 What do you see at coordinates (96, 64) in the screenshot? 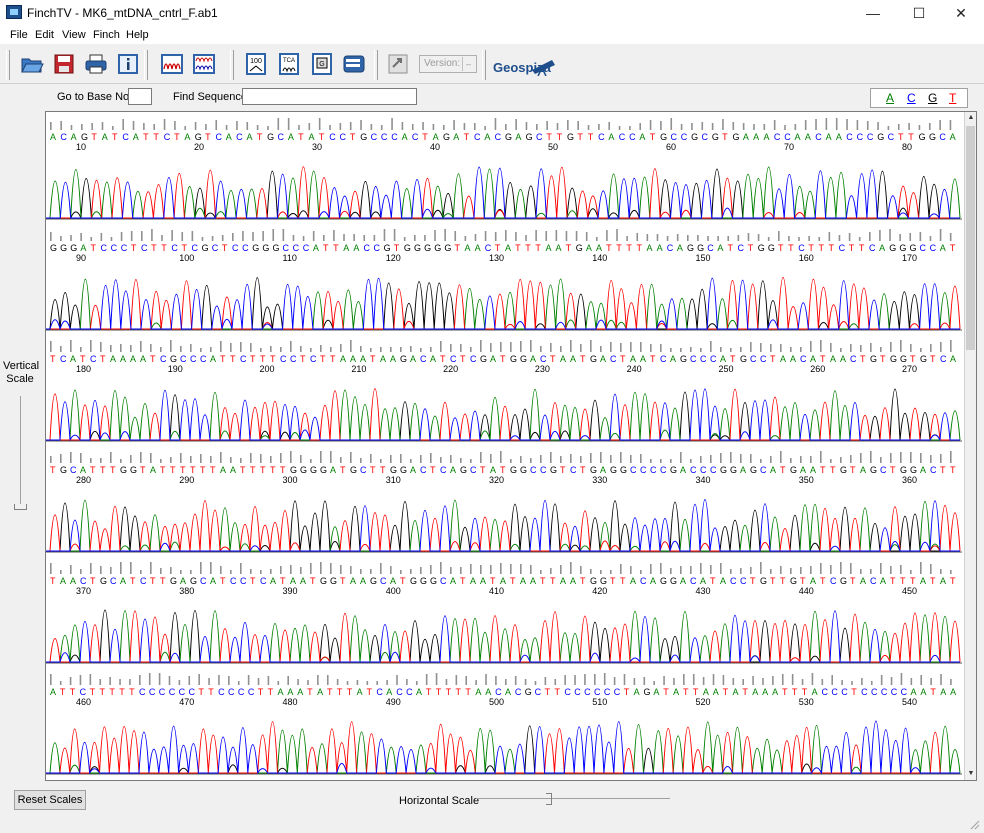
I see `print-icon` at bounding box center [96, 64].